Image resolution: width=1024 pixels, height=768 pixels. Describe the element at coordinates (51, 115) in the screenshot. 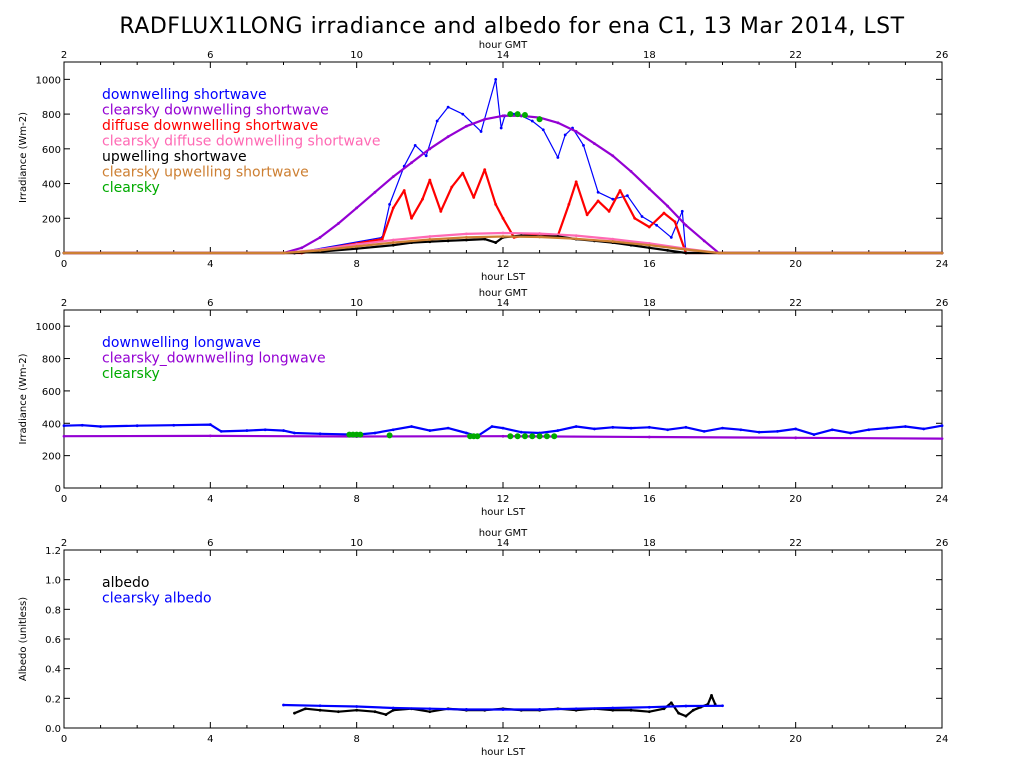

I see `y-tick-label: 800` at that location.